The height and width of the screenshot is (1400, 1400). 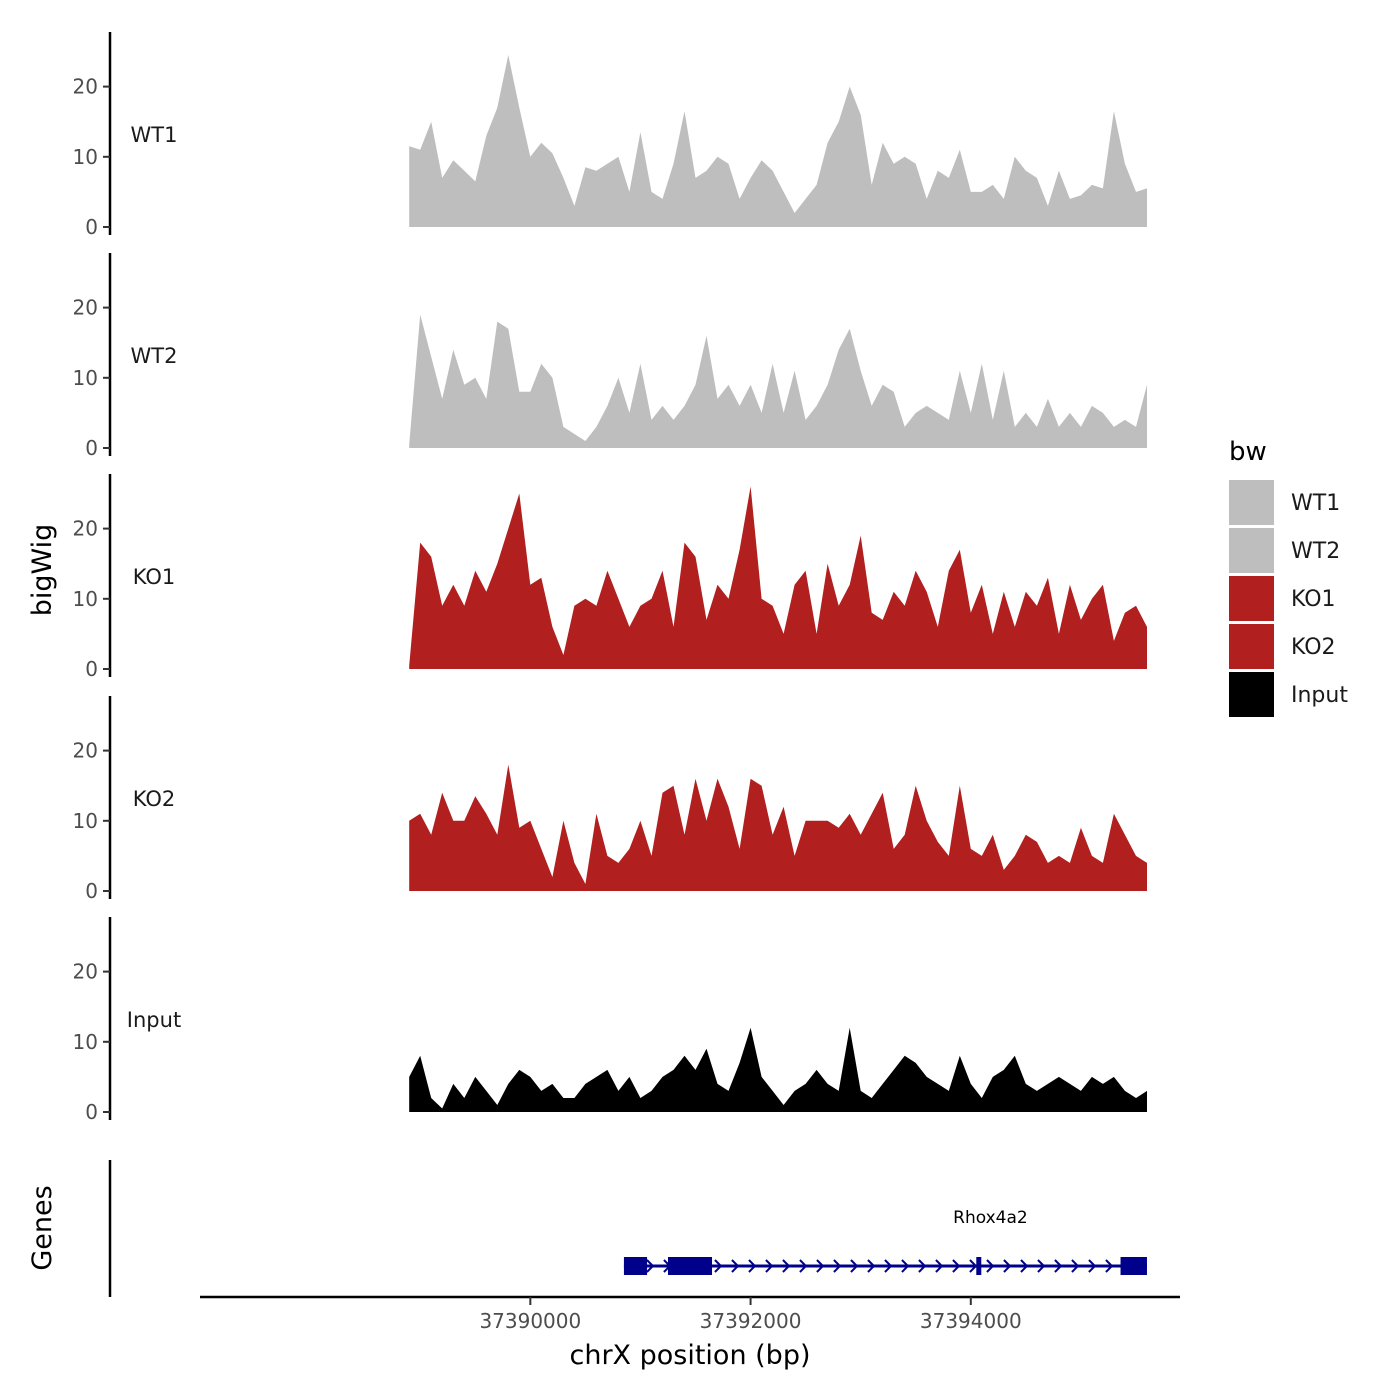 I want to click on legend-label-input: Input, so click(x=1319, y=695).